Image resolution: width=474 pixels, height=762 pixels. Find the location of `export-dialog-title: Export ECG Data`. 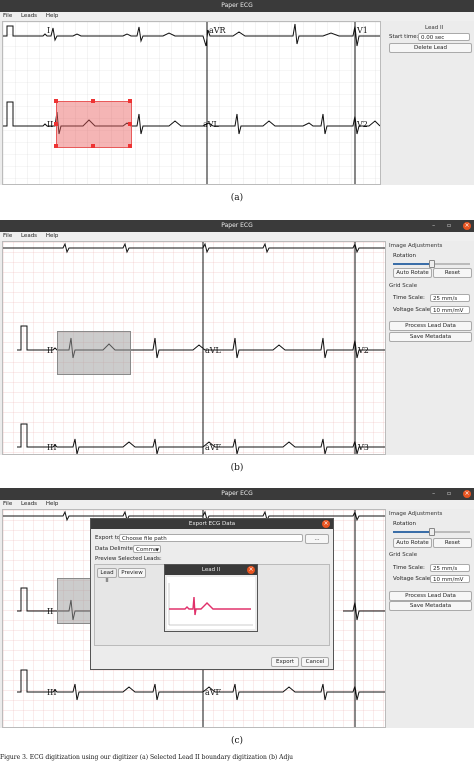

export-dialog-title: Export ECG Data is located at coordinates (212, 524).